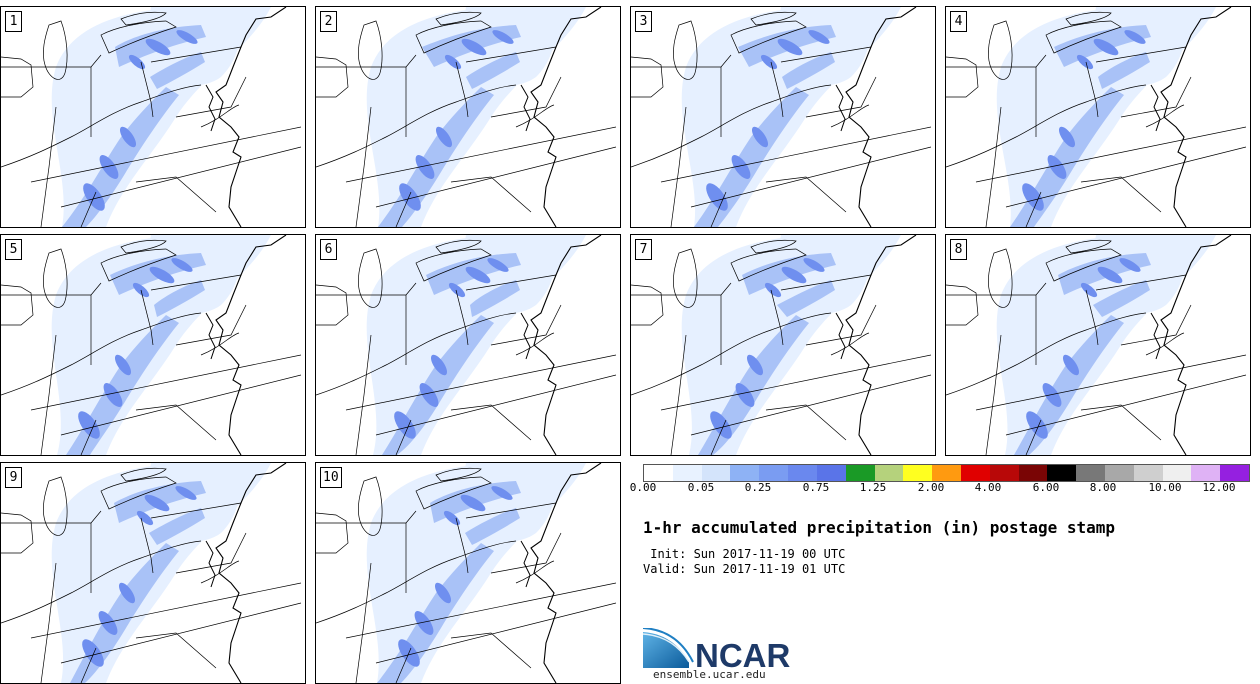  I want to click on colorbar-tick-label: 0.05, so click(701, 487).